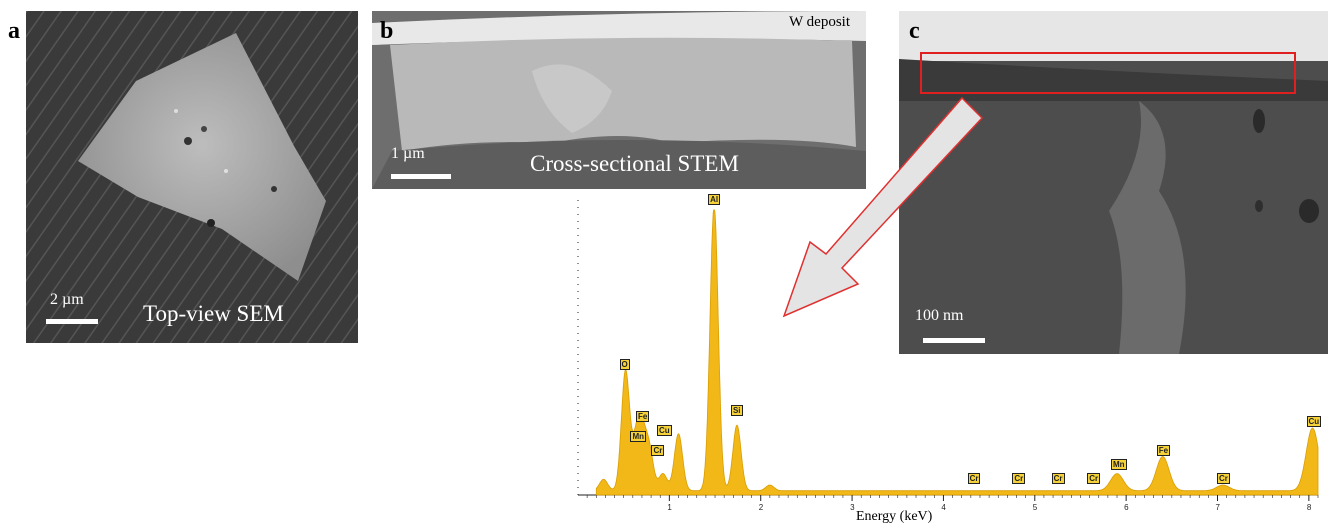  I want to click on scale-label: 100 nm, so click(939, 315).